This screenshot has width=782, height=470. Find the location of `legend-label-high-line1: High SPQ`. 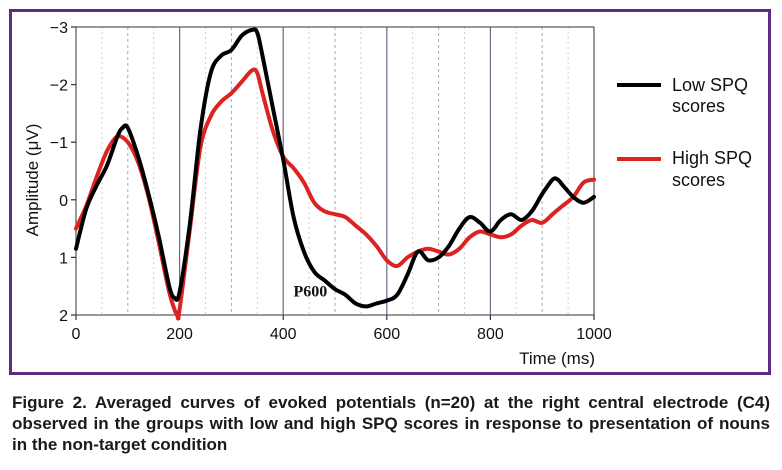

legend-label-high-line1: High SPQ is located at coordinates (712, 158).